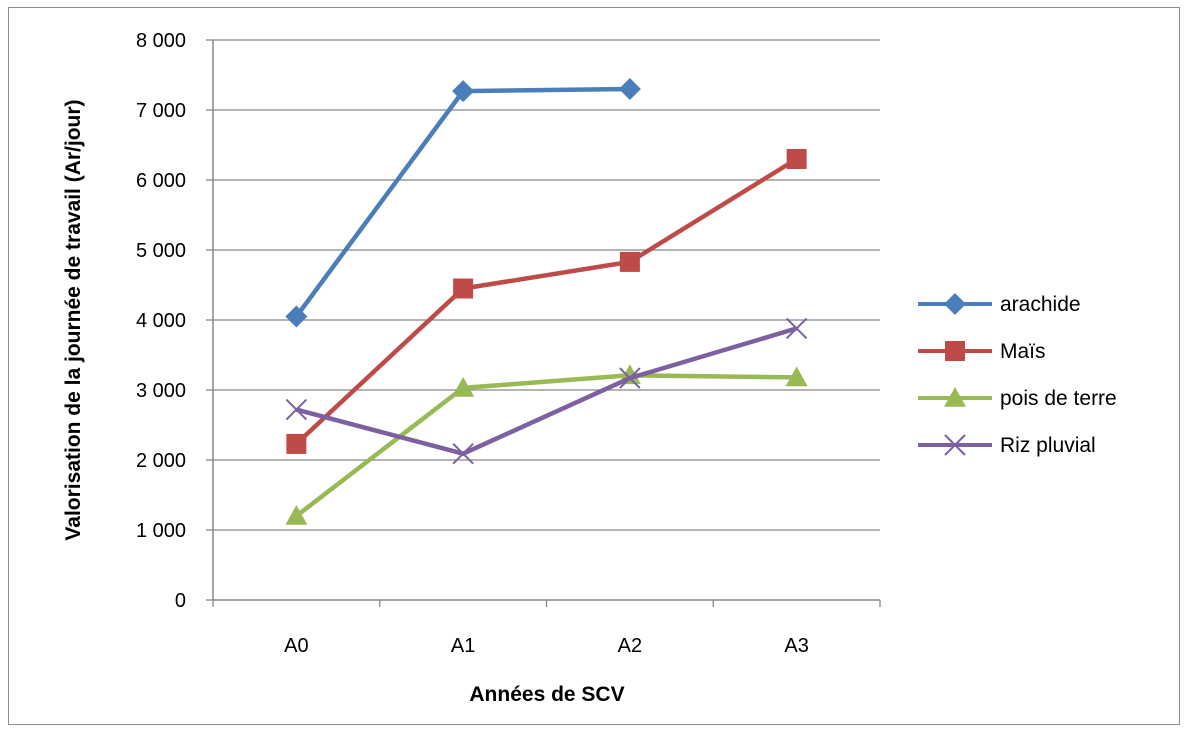  I want to click on y-tick-label: 3 000, so click(161, 391).